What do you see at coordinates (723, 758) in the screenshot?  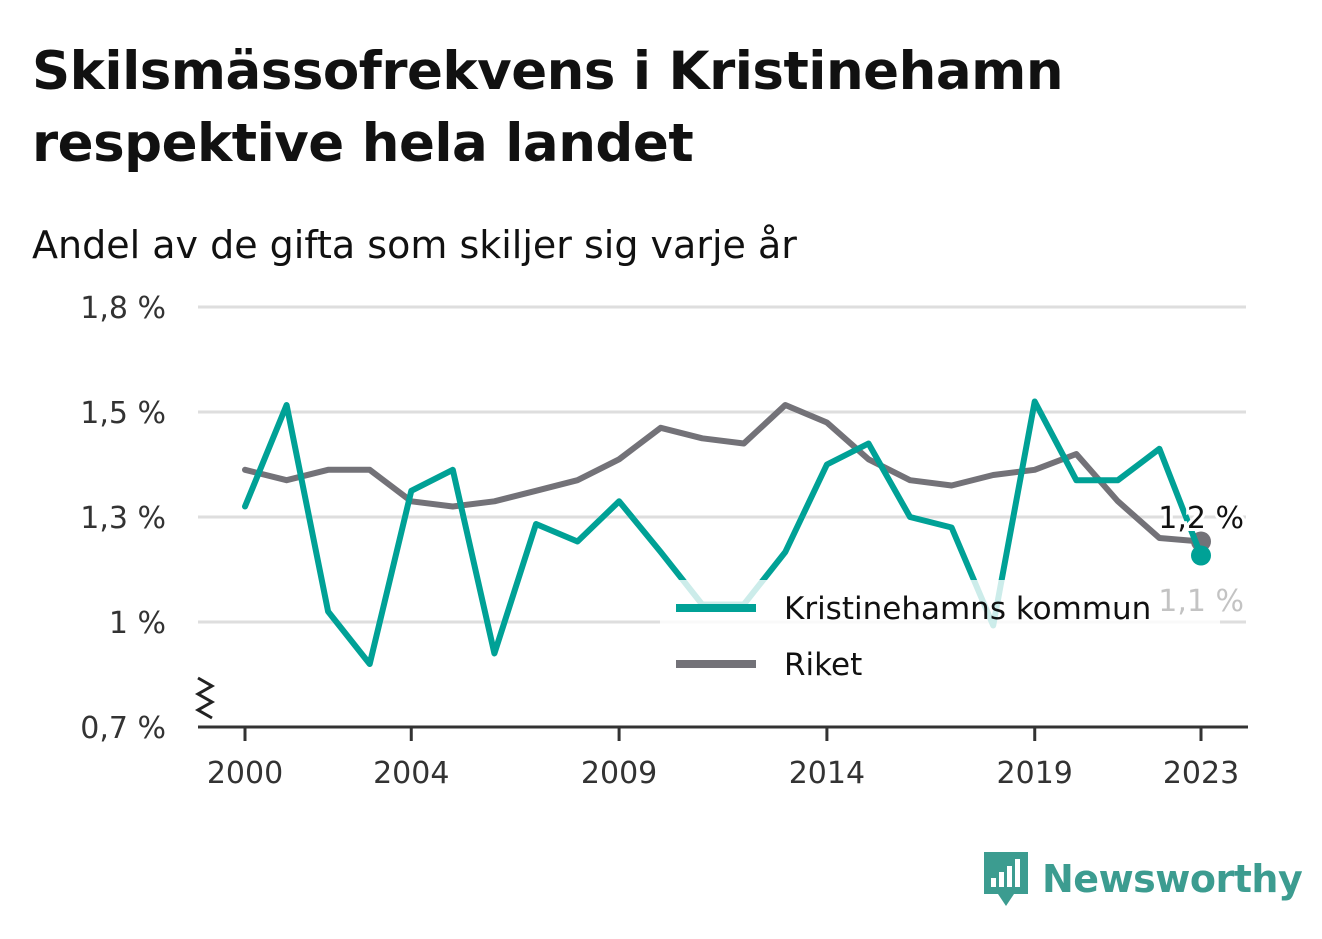 I see `x-axis: 2000 2004 2009 2014 2019 2023` at bounding box center [723, 758].